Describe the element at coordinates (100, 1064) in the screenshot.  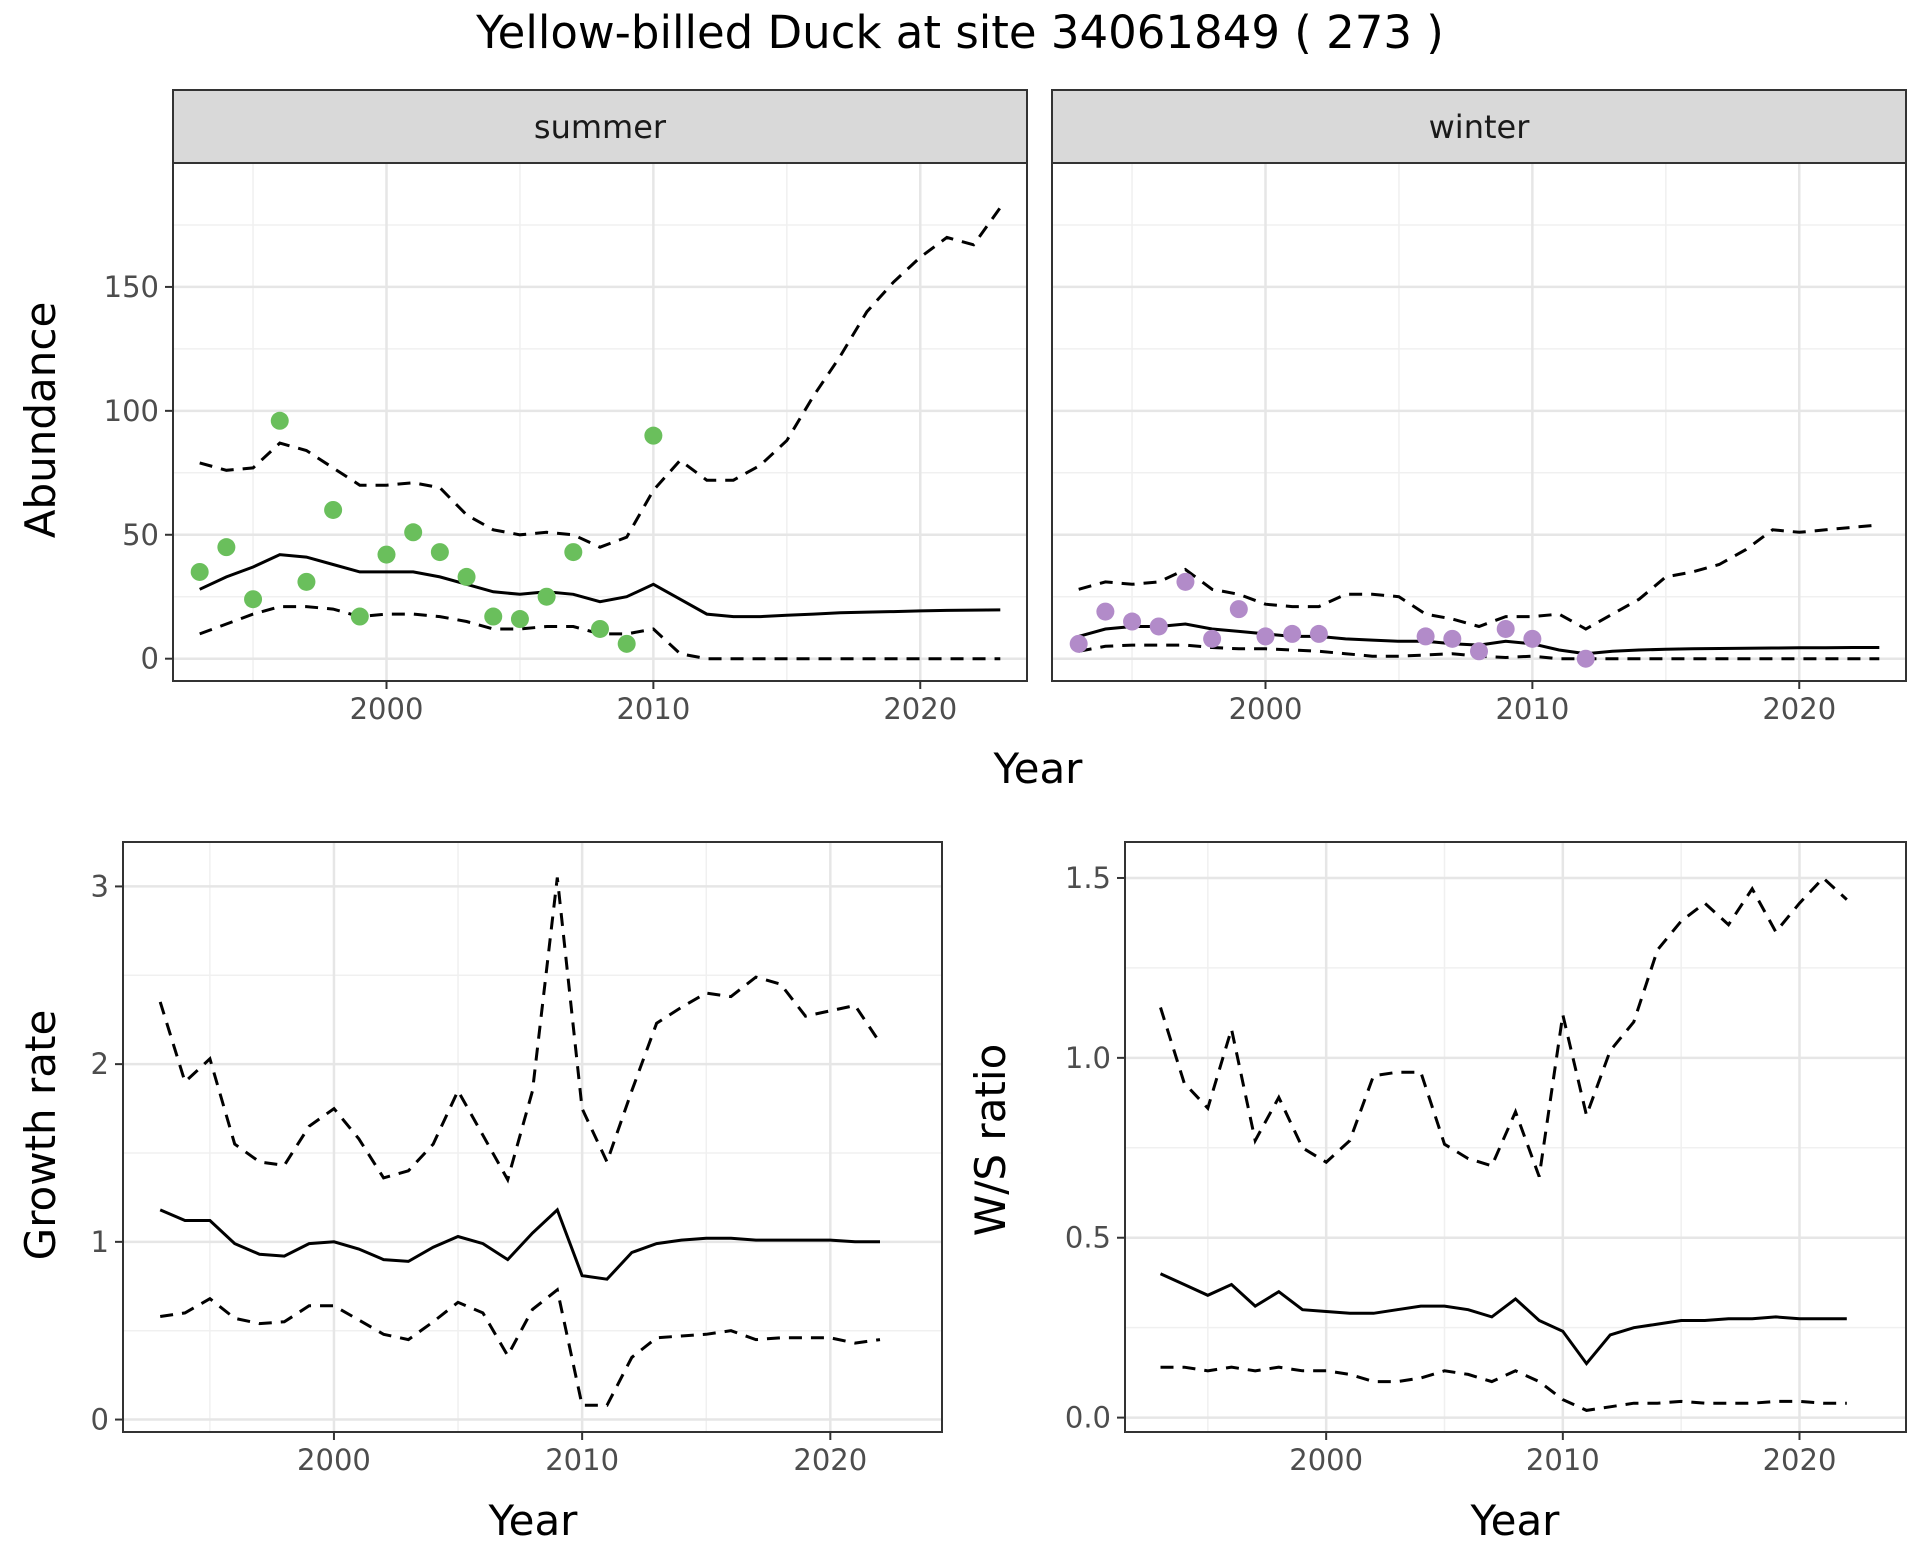
I see `y-tick-label: 2` at that location.